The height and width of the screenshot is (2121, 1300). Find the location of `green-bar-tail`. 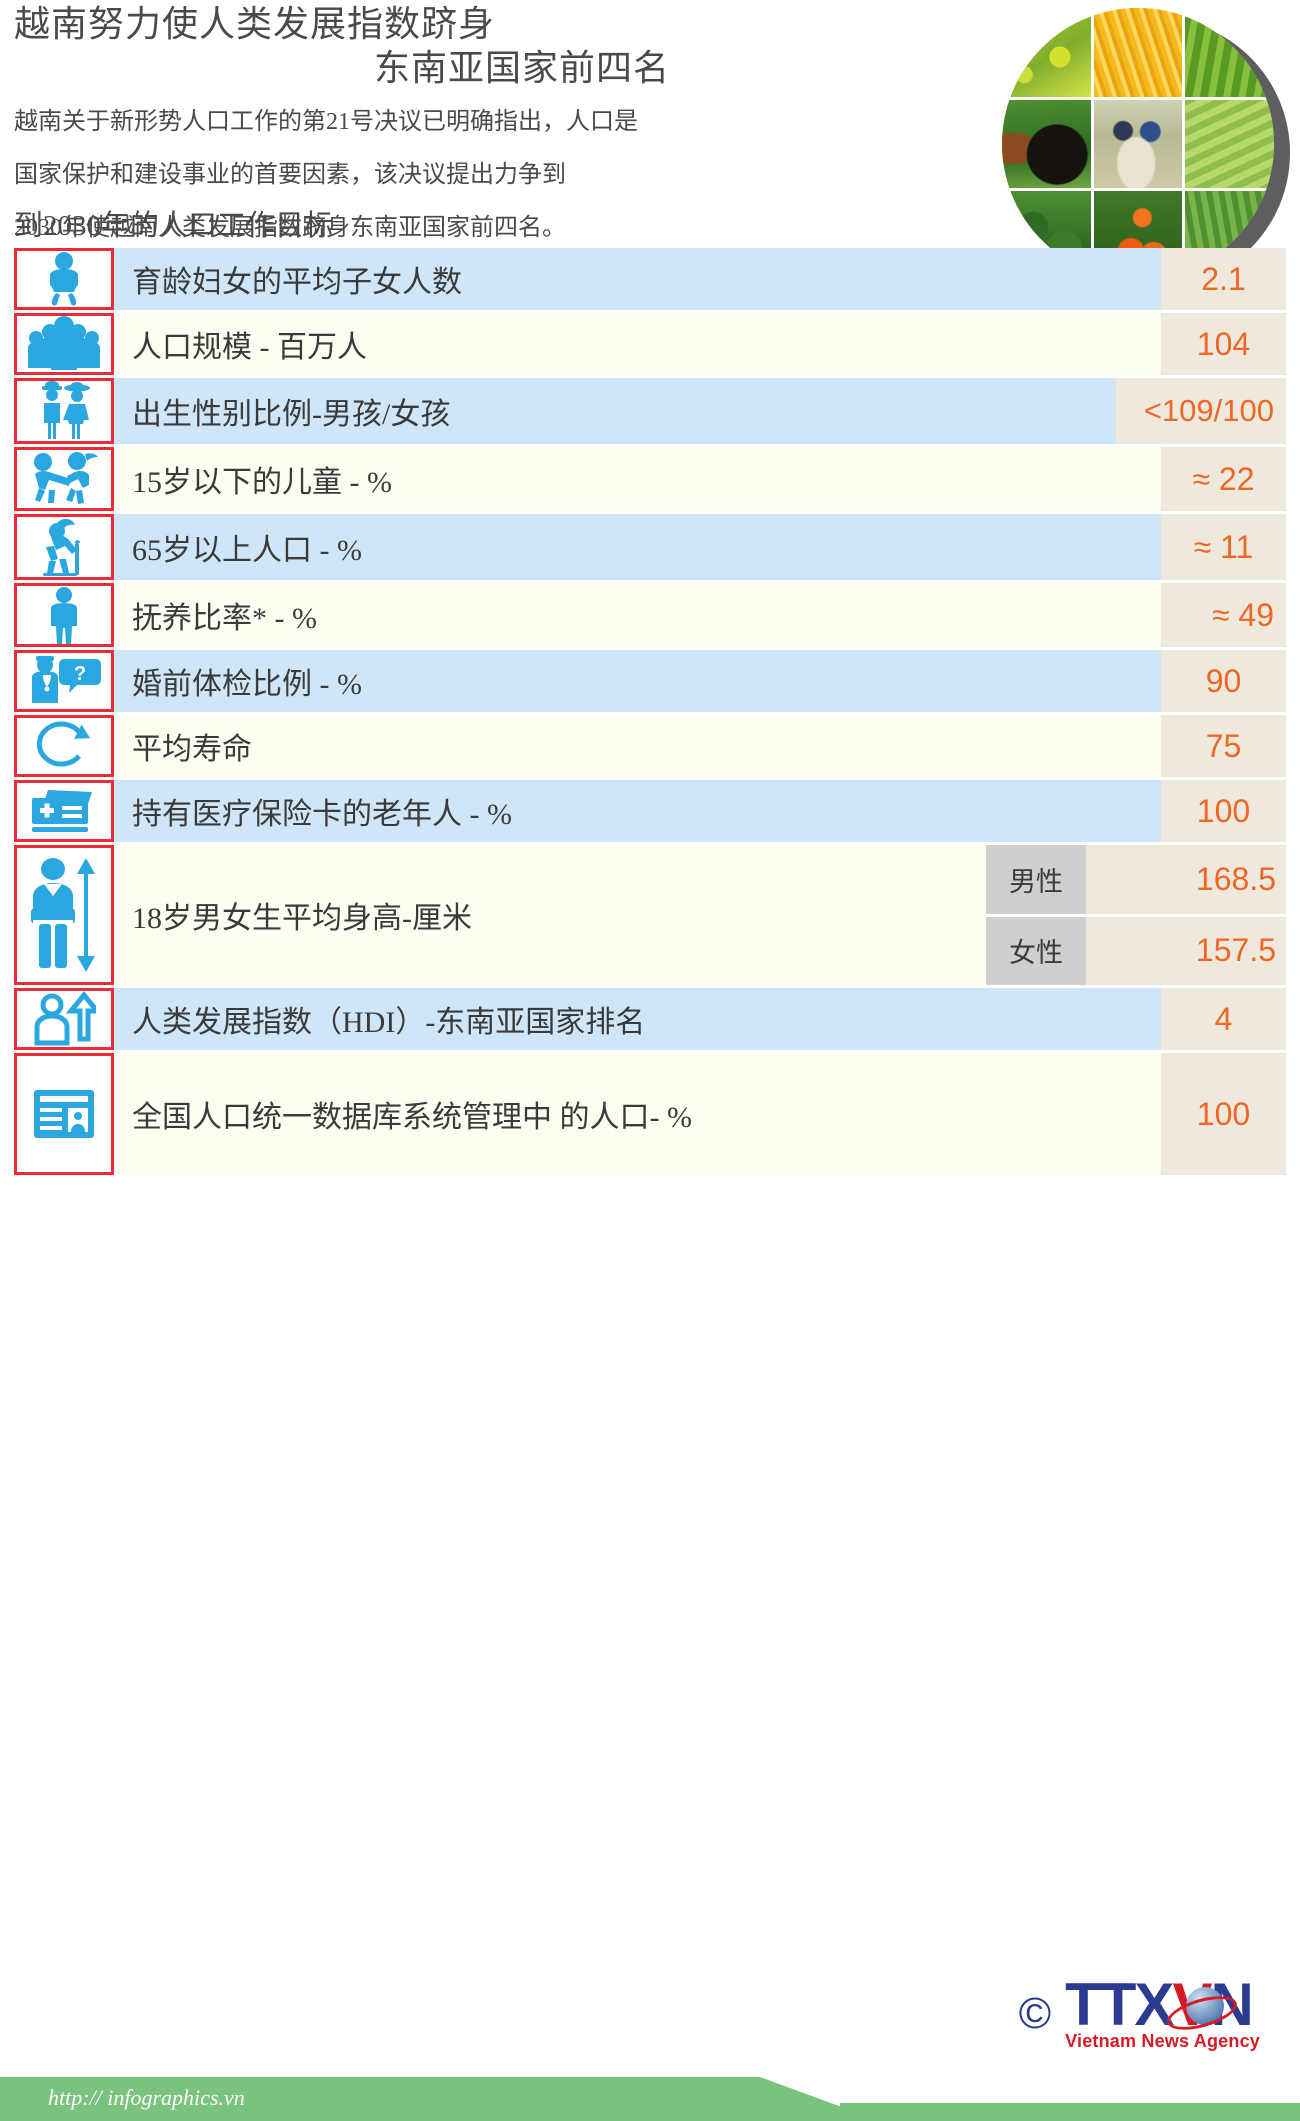

green-bar-tail is located at coordinates (1070, 2112).